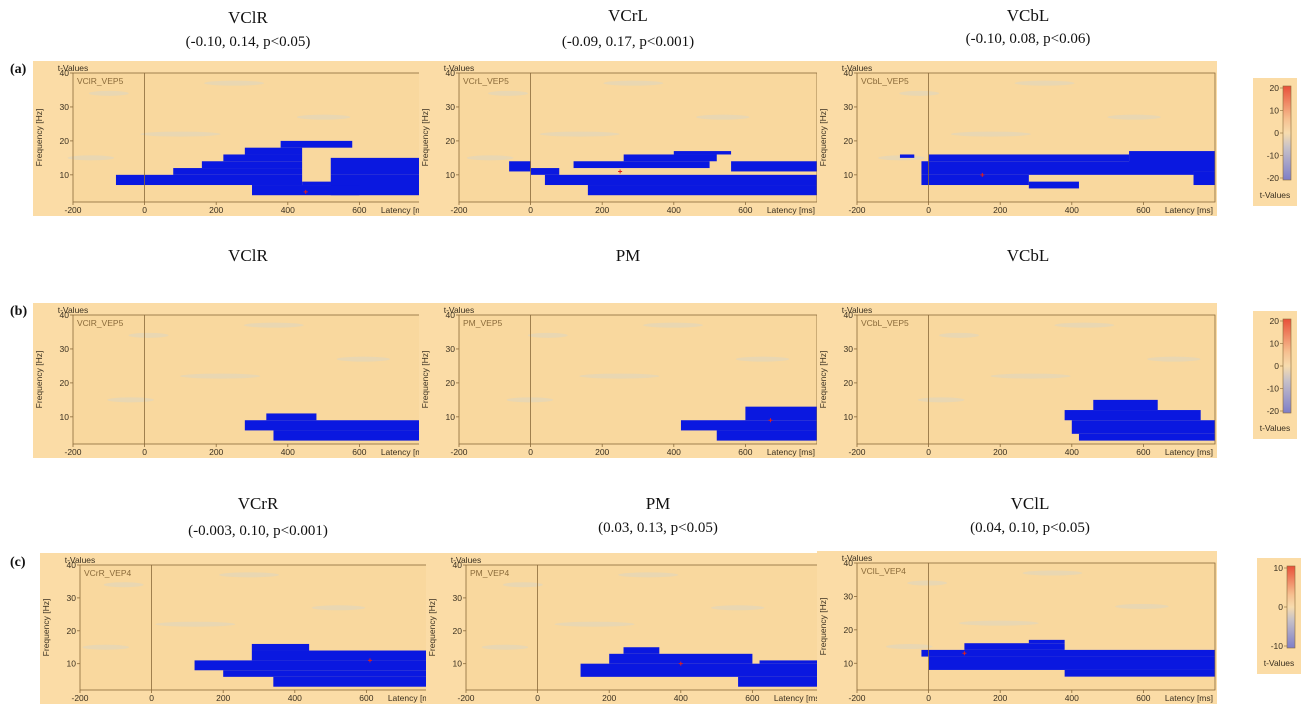 This screenshot has height=704, width=1307. What do you see at coordinates (1028, 255) in the screenshot?
I see `panel-title: VCbL` at bounding box center [1028, 255].